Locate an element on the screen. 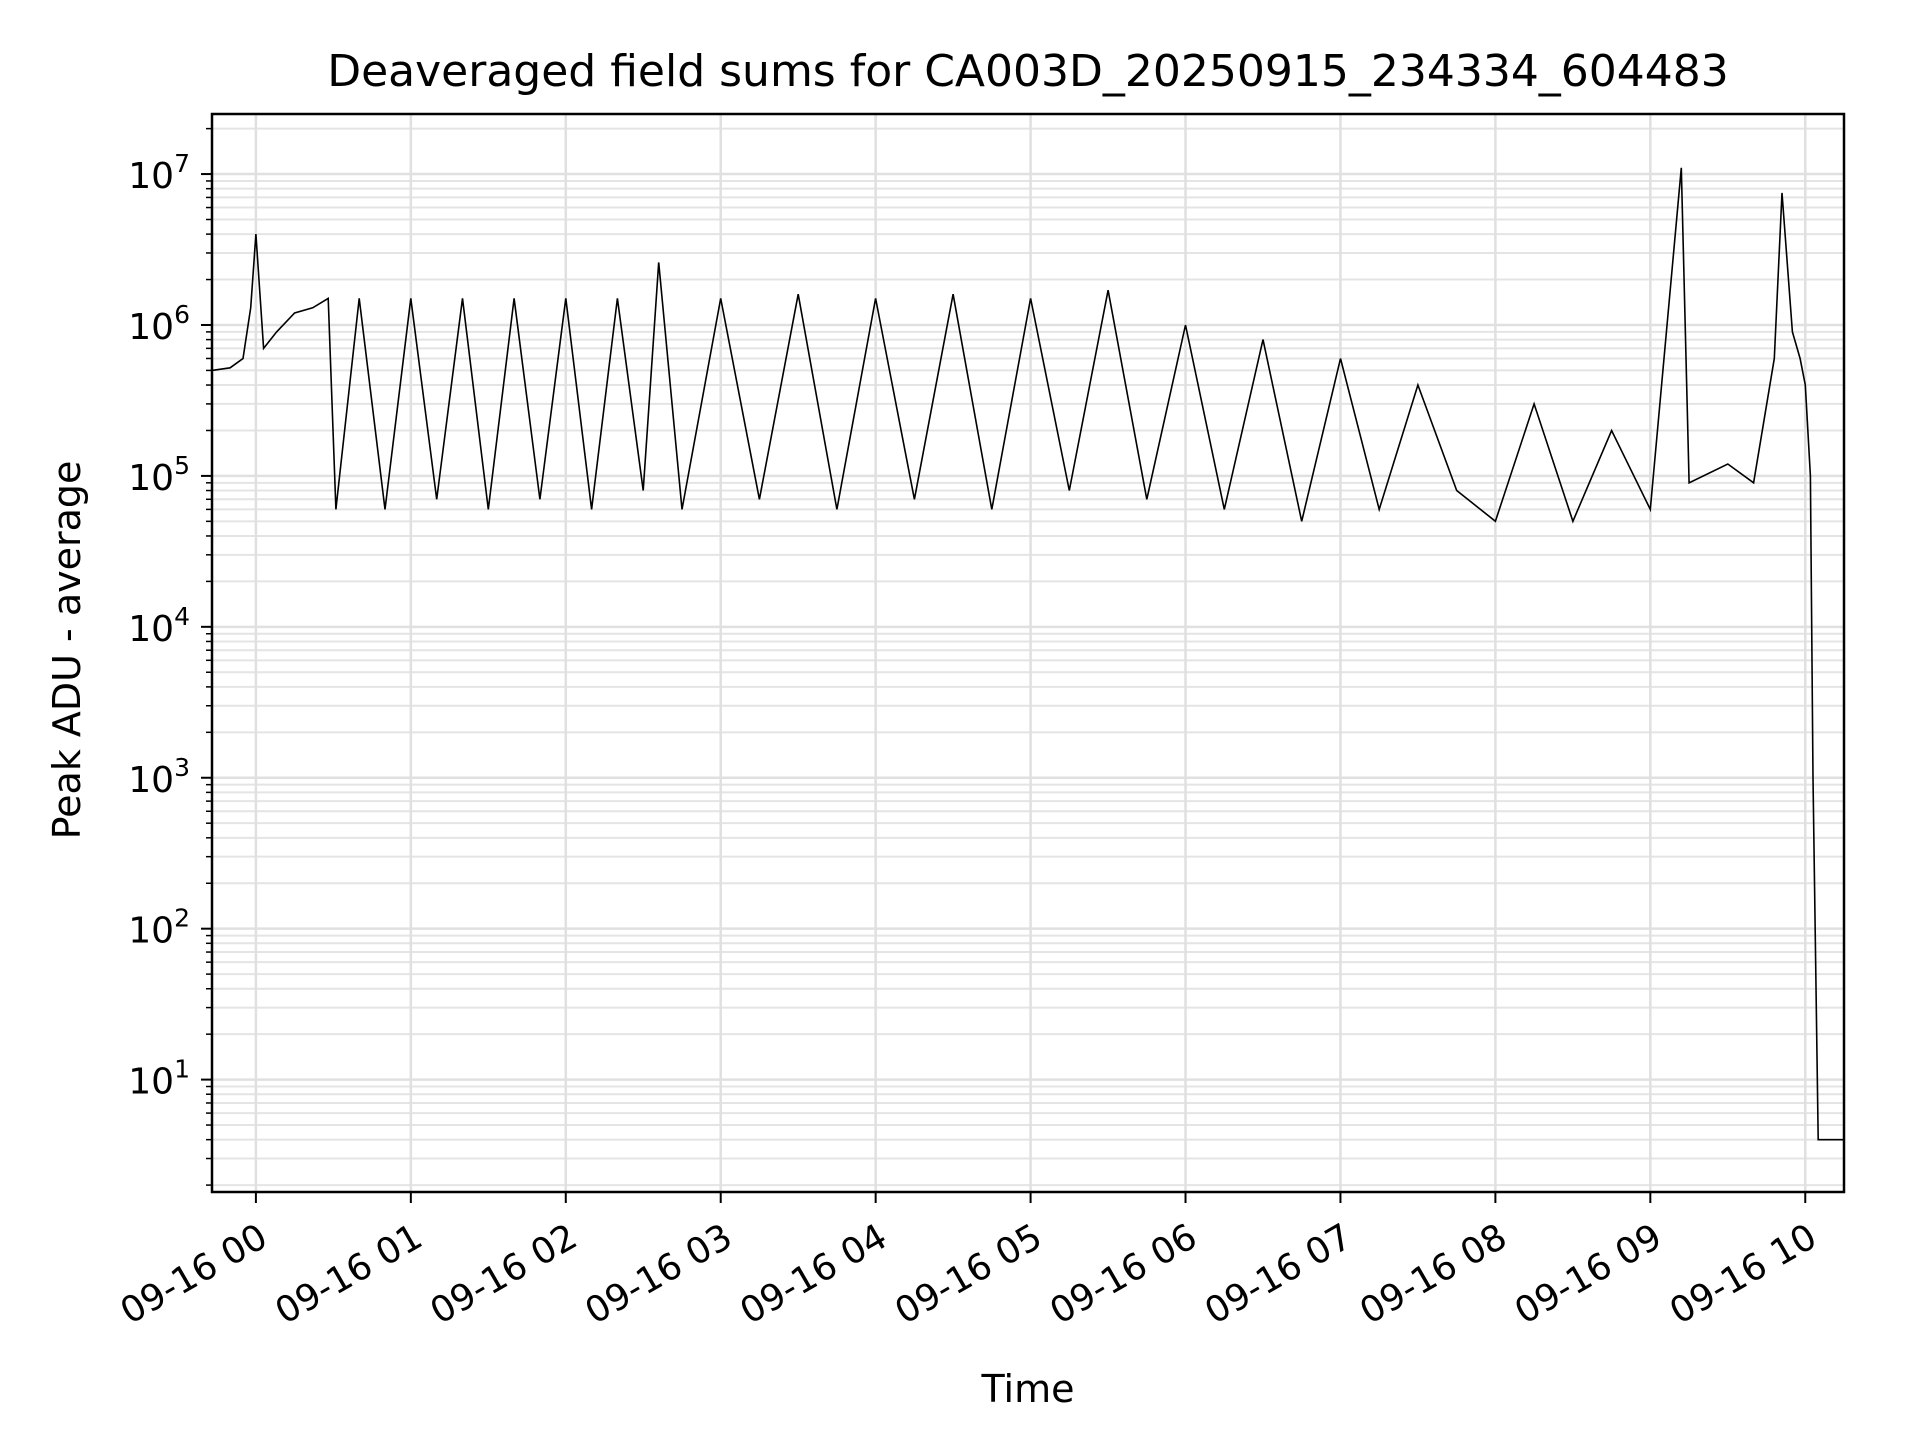  y-tick-label: 10² is located at coordinates (159, 928).